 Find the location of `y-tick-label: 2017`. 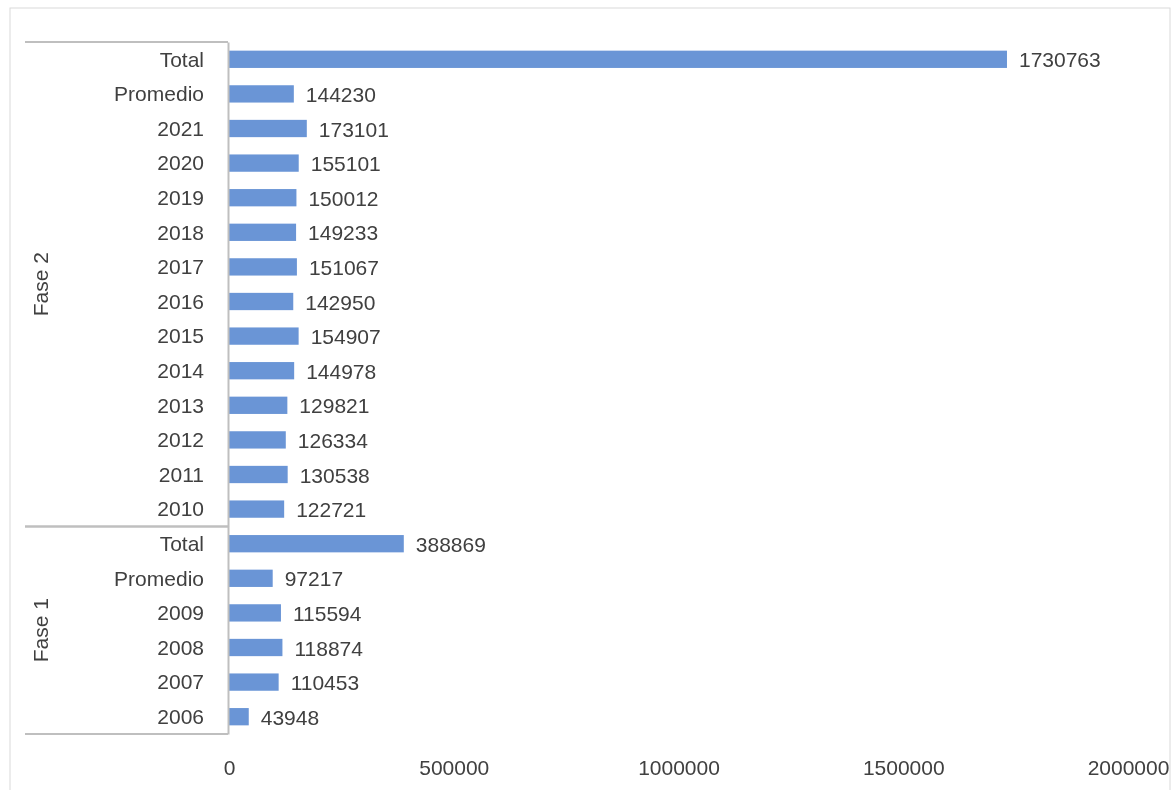

y-tick-label: 2017 is located at coordinates (180, 267).